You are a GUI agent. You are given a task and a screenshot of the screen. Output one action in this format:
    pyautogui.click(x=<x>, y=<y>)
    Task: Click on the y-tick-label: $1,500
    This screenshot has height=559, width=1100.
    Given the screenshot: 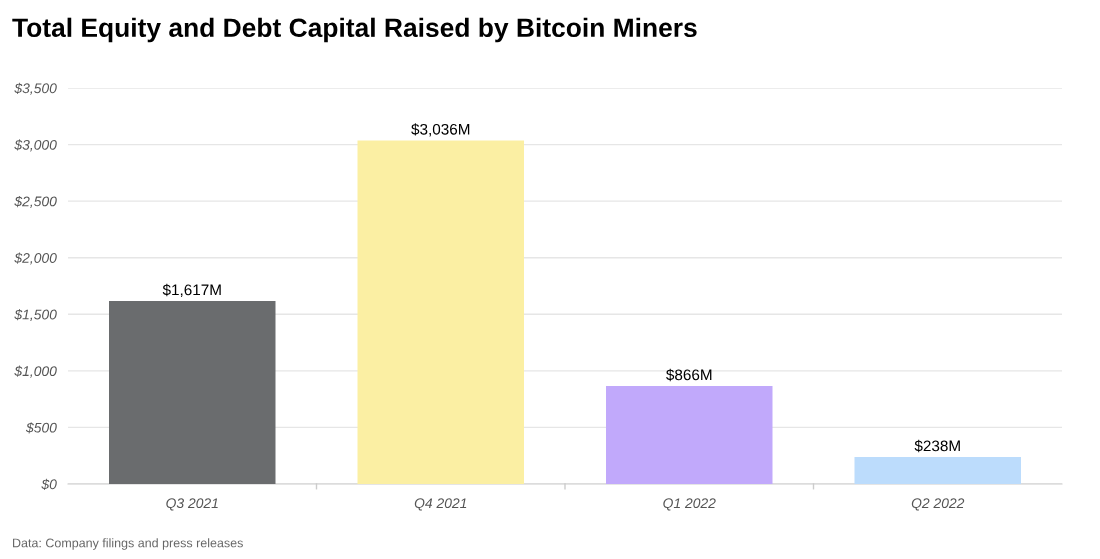 What is the action you would take?
    pyautogui.click(x=35, y=315)
    